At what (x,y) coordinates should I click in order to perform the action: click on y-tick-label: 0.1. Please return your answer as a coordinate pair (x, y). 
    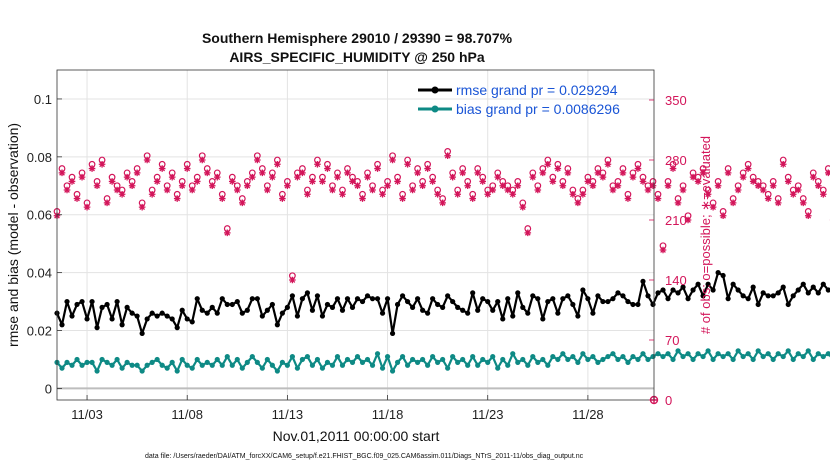
    Looking at the image, I should click on (43, 99).